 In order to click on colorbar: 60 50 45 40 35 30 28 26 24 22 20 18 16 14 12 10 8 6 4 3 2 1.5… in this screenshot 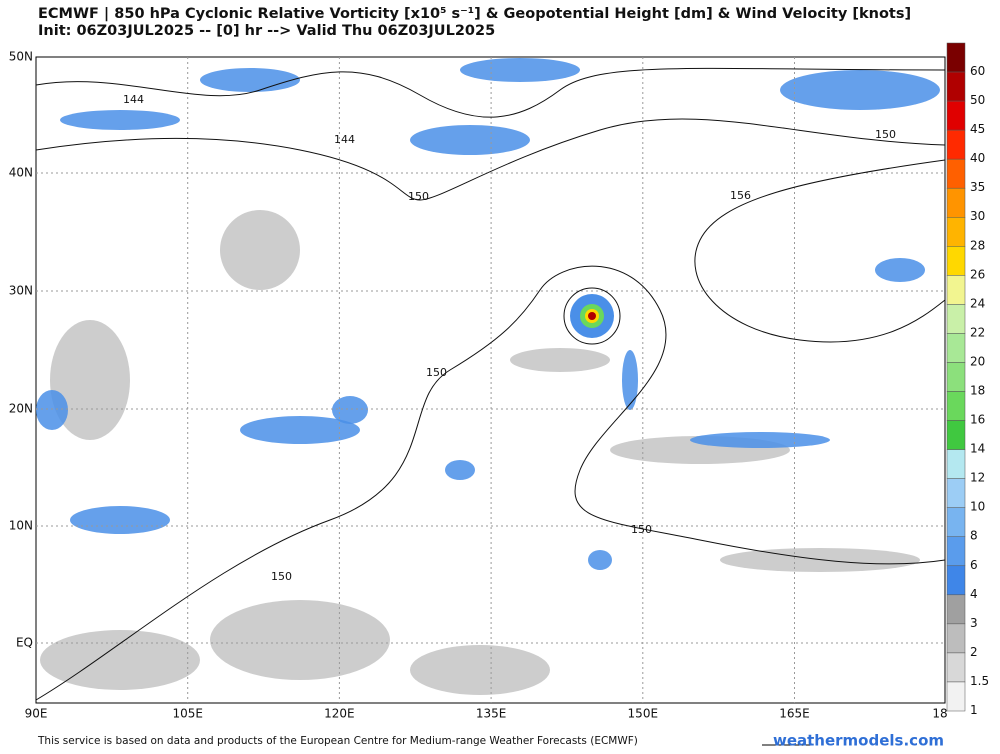, I will do `click(967, 379)`.